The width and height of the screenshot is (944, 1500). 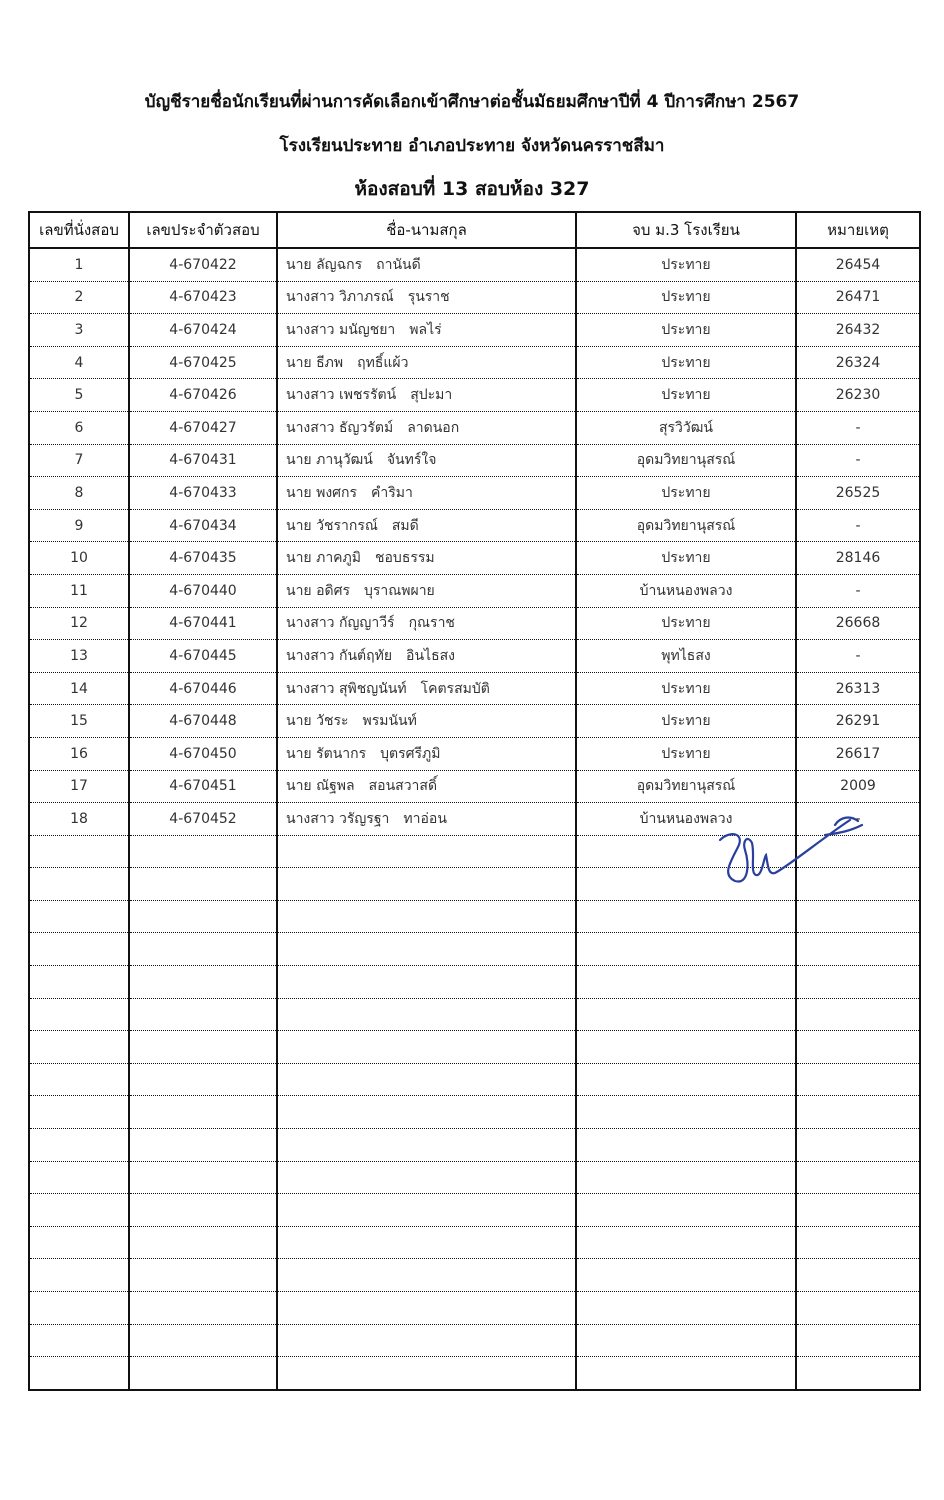 What do you see at coordinates (79, 330) in the screenshot?
I see `seat-number: 3` at bounding box center [79, 330].